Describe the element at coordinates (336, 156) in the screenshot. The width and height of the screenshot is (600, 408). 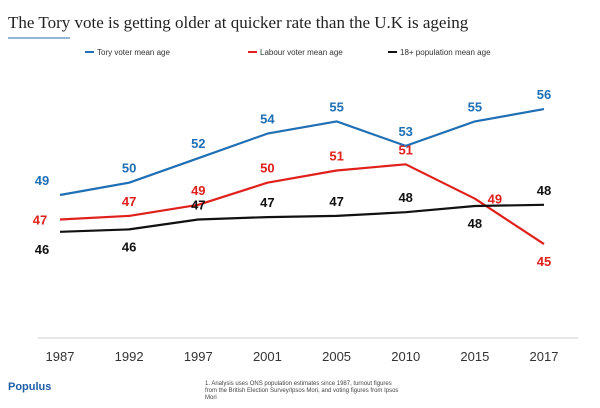
I see `data-label-s2-2005: 51` at that location.